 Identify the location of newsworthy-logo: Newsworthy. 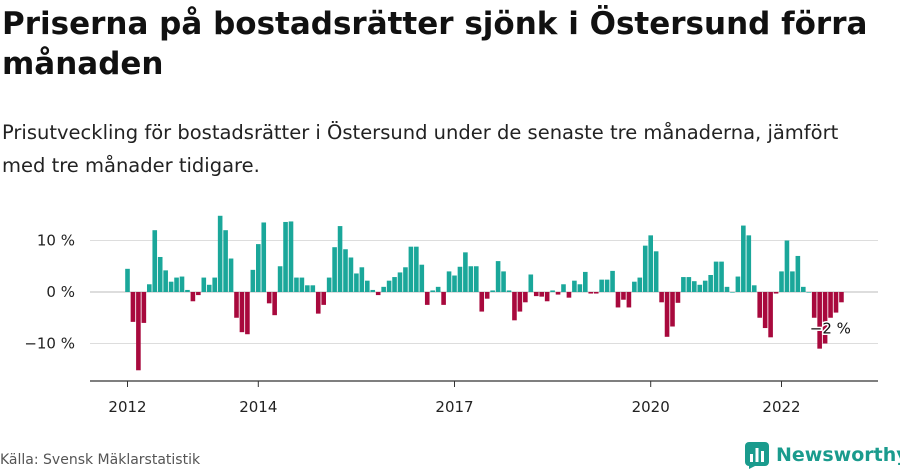
(822, 455).